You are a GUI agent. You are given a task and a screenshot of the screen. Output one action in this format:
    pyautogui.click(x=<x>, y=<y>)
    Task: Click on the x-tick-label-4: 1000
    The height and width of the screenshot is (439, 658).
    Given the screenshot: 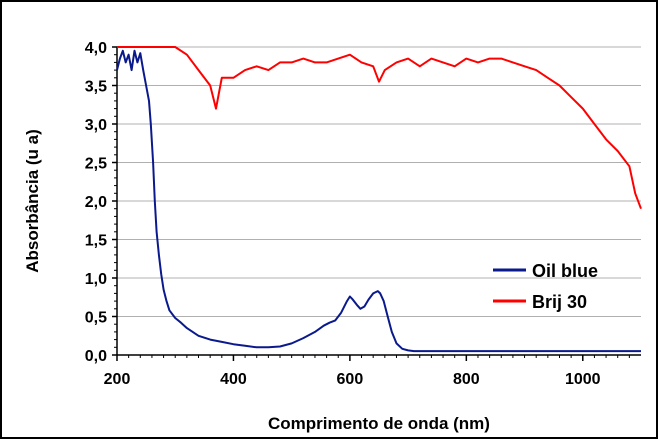 What is the action you would take?
    pyautogui.click(x=583, y=379)
    